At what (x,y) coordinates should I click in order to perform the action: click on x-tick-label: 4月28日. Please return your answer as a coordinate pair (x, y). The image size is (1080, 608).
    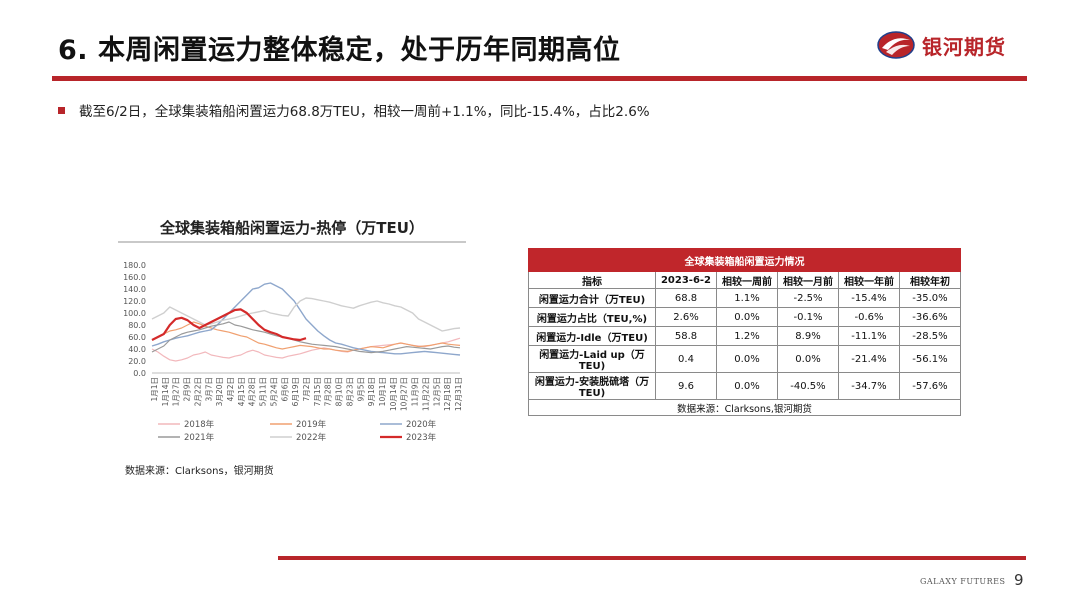
    Looking at the image, I should click on (252, 391).